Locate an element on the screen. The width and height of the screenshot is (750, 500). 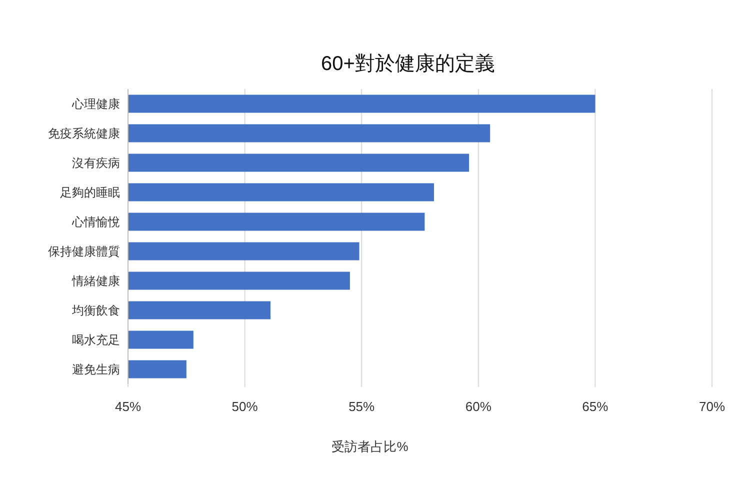
x-tick-label: 45% is located at coordinates (128, 406).